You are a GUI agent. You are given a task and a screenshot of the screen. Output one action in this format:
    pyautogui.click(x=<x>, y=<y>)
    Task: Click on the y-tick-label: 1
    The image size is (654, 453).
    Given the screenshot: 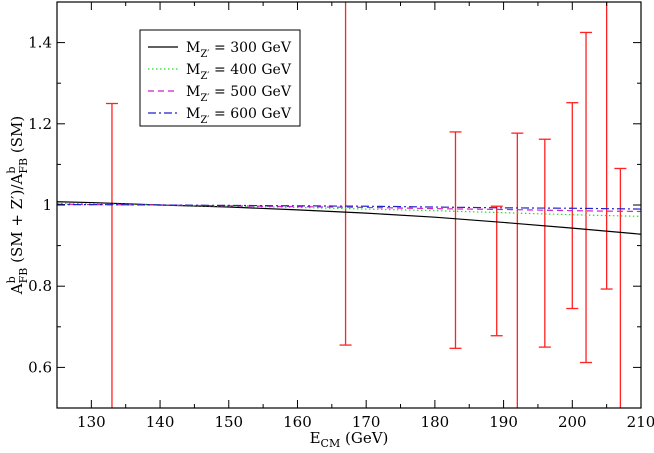 What is the action you would take?
    pyautogui.click(x=47, y=205)
    